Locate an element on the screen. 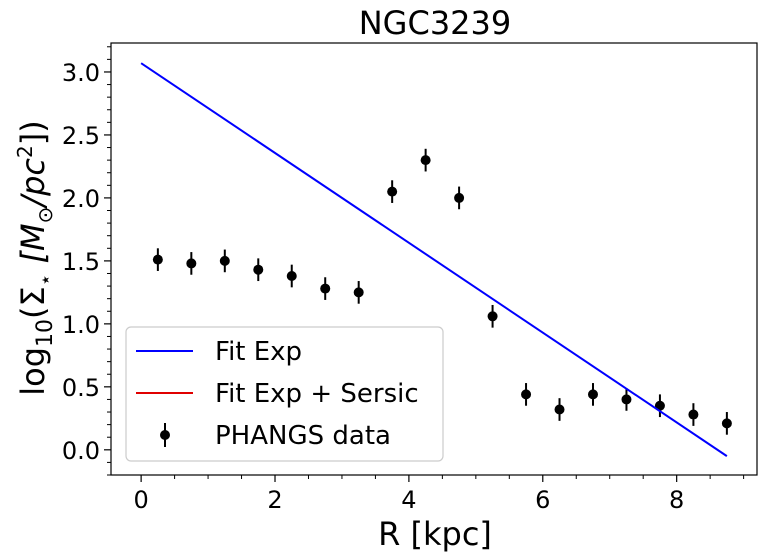  y-tick-label: 0.0 is located at coordinates (81, 451).